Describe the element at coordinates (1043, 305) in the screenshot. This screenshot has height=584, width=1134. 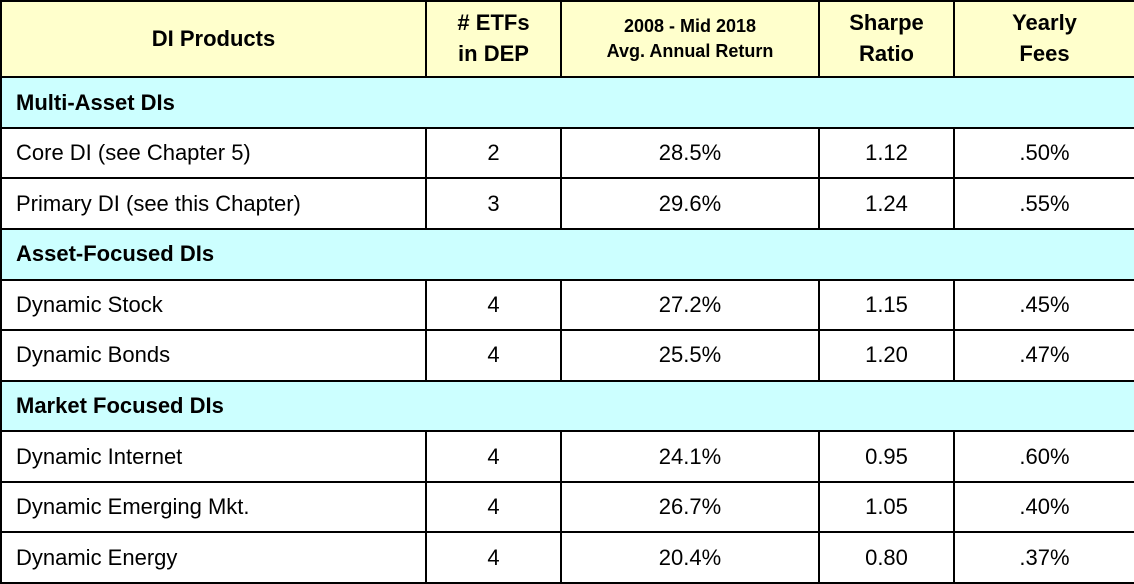
I see `cell-value: .45%` at that location.